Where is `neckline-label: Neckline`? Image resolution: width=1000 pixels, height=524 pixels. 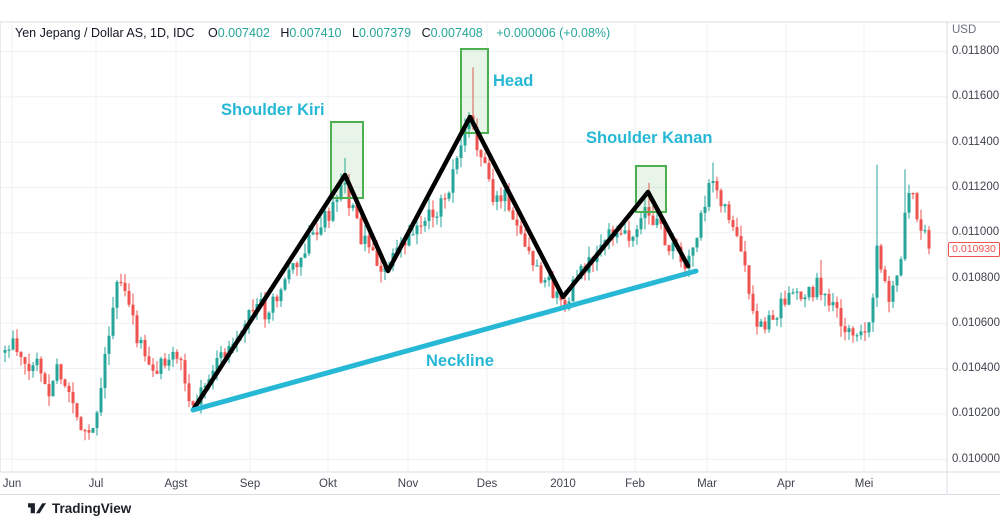 neckline-label: Neckline is located at coordinates (460, 361).